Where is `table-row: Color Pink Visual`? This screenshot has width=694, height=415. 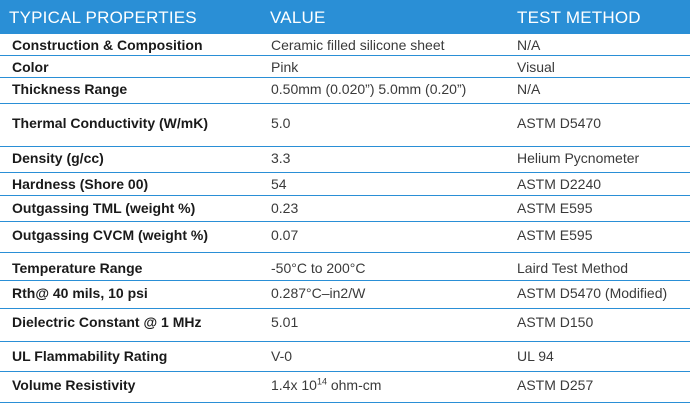
table-row: Color Pink Visual is located at coordinates (345, 67).